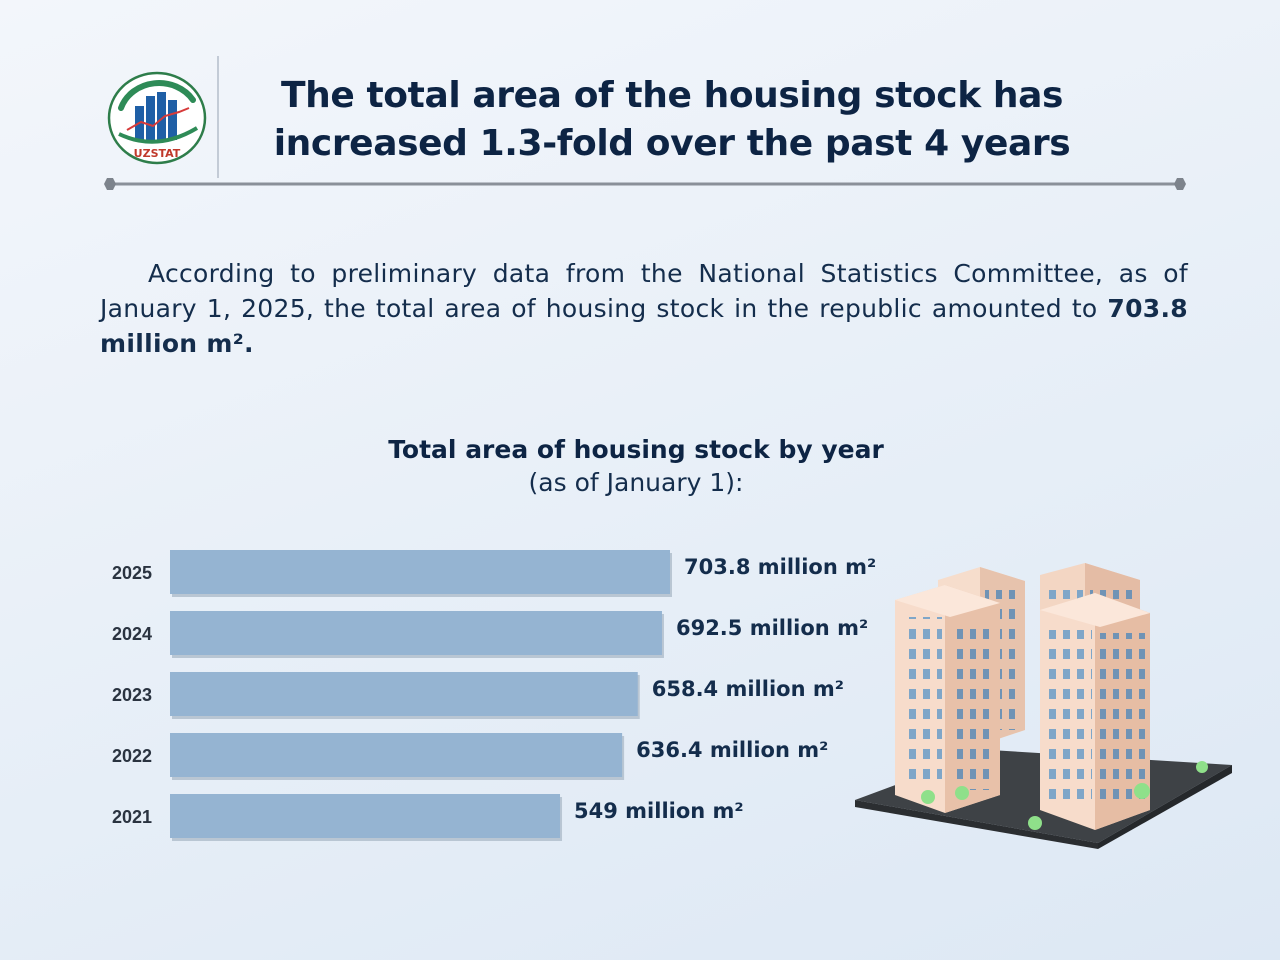 This screenshot has width=1280, height=960. Describe the element at coordinates (672, 95) in the screenshot. I see `title-line-1: The total area of the housing stock has` at that location.